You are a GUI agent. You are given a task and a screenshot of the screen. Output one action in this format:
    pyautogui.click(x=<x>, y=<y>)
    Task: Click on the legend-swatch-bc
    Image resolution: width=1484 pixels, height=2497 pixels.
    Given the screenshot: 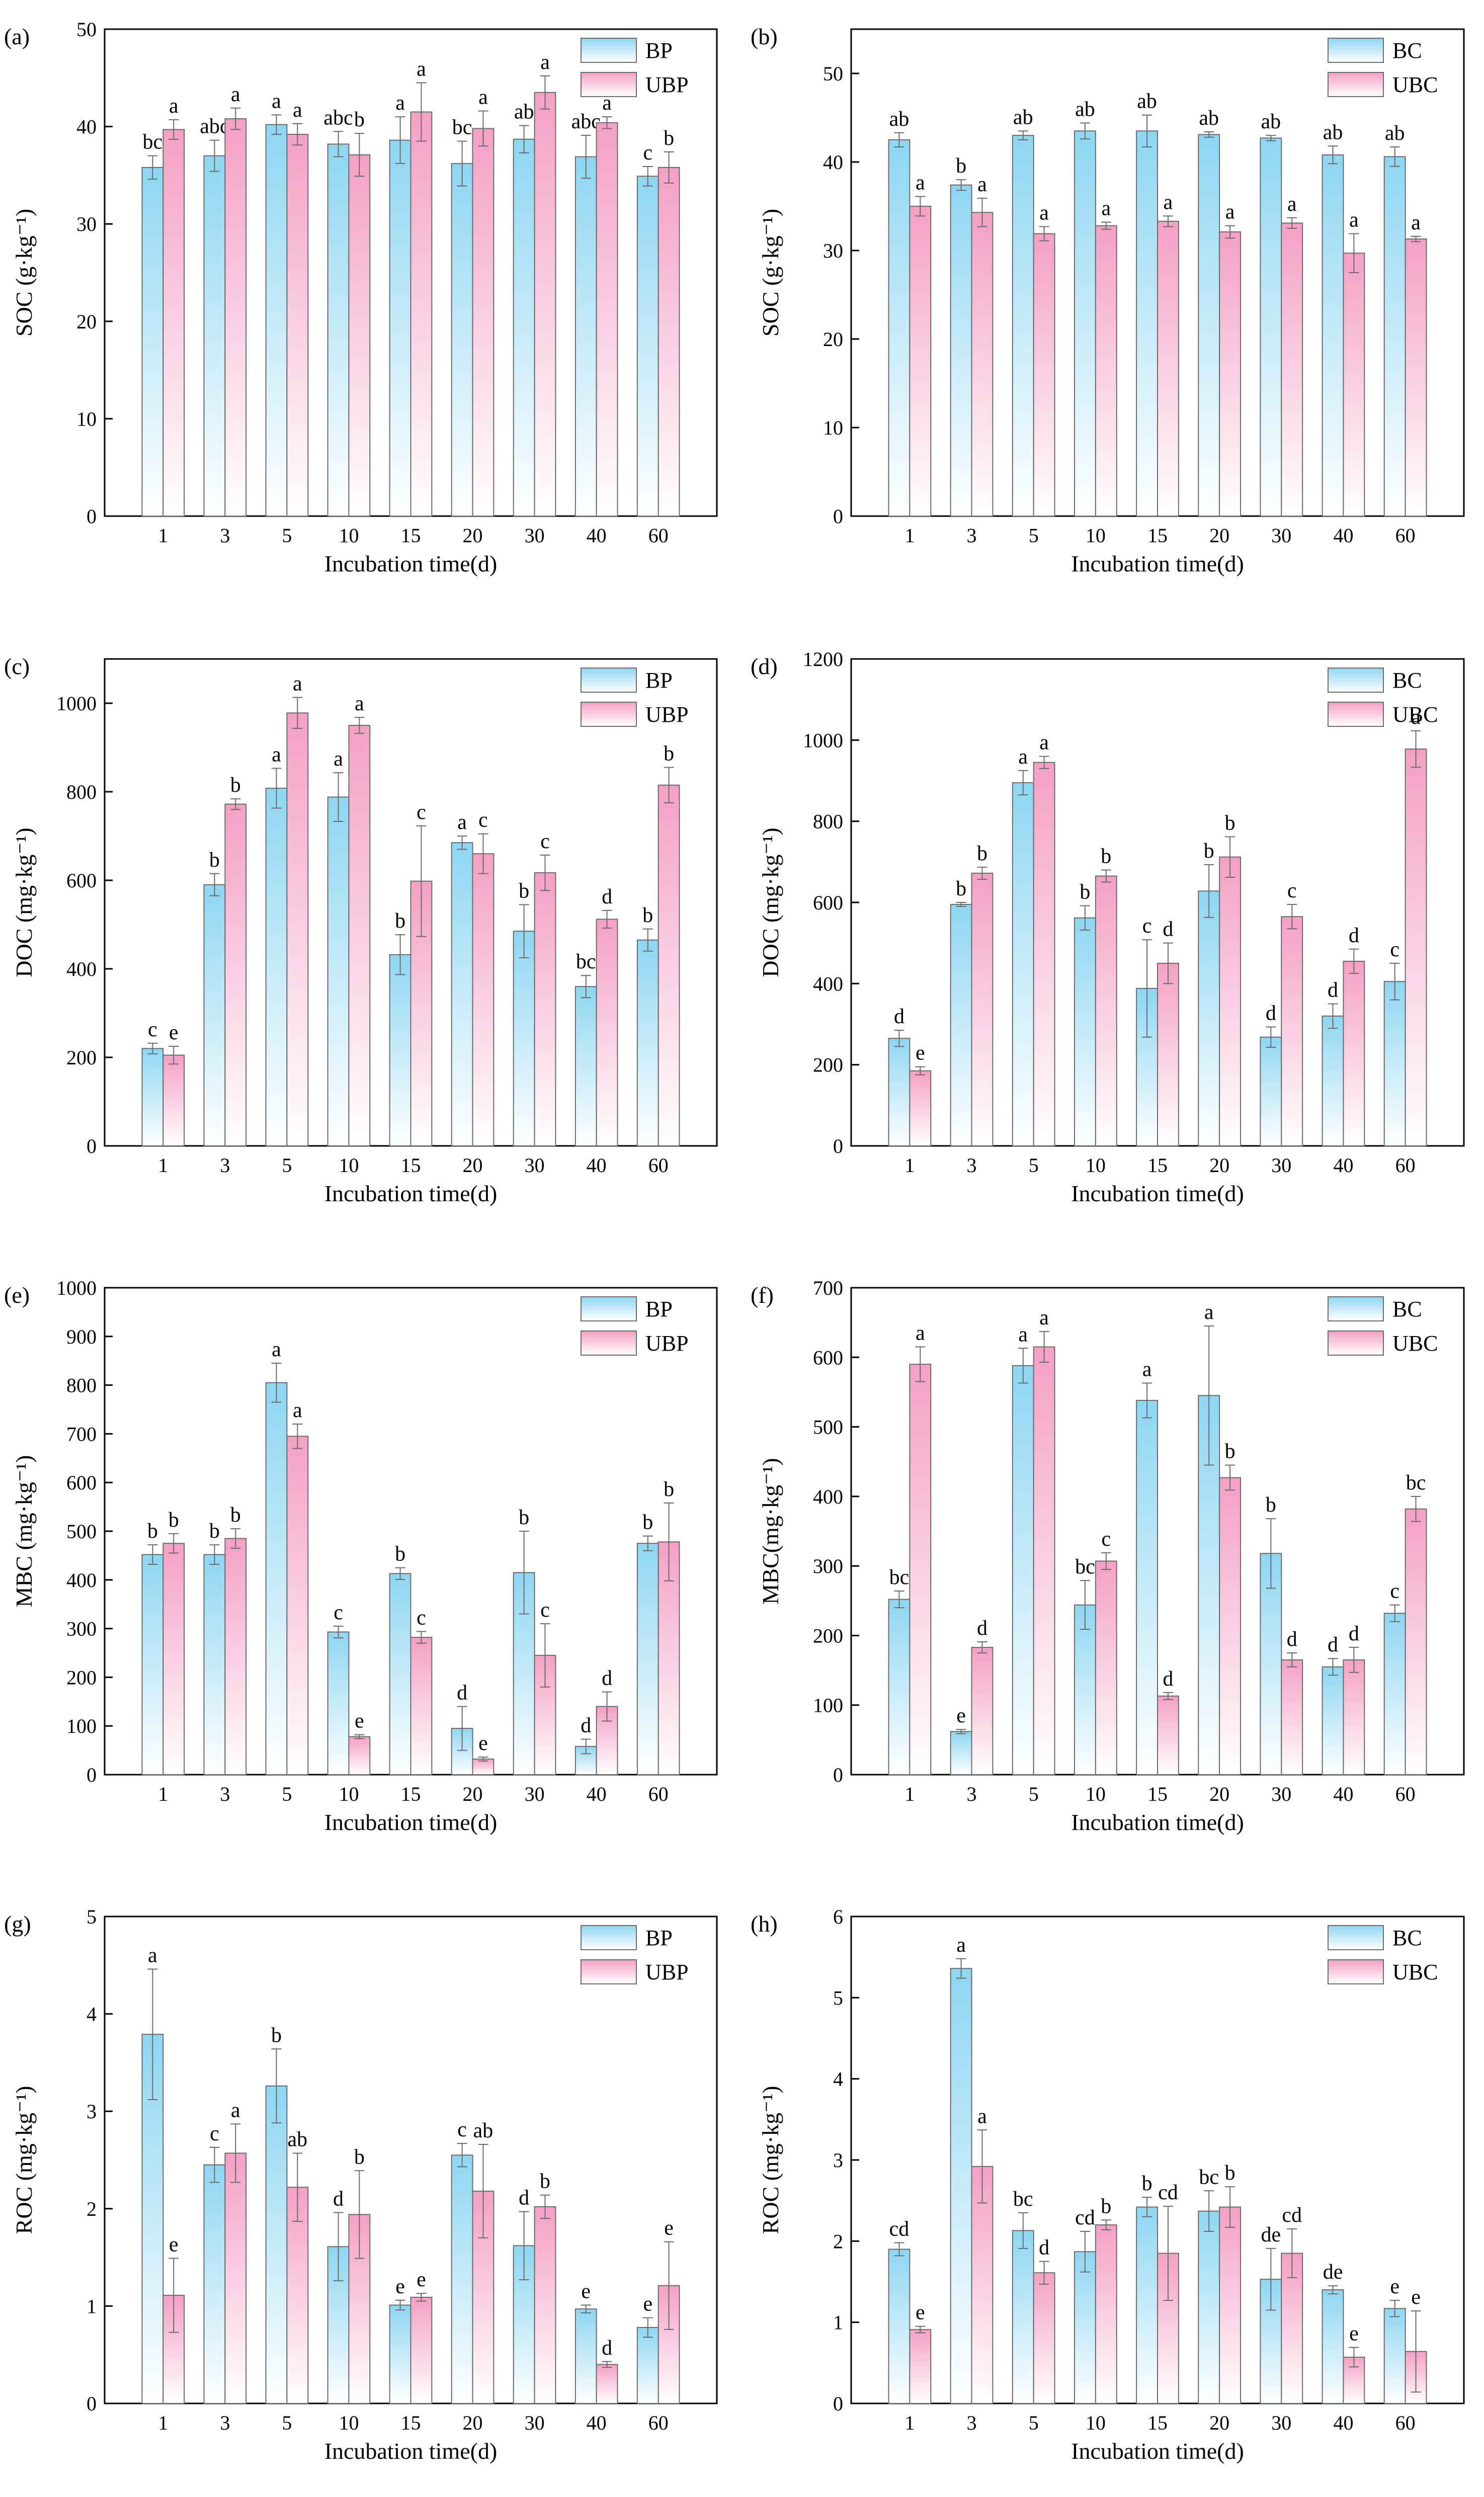 What is the action you would take?
    pyautogui.click(x=1356, y=1309)
    